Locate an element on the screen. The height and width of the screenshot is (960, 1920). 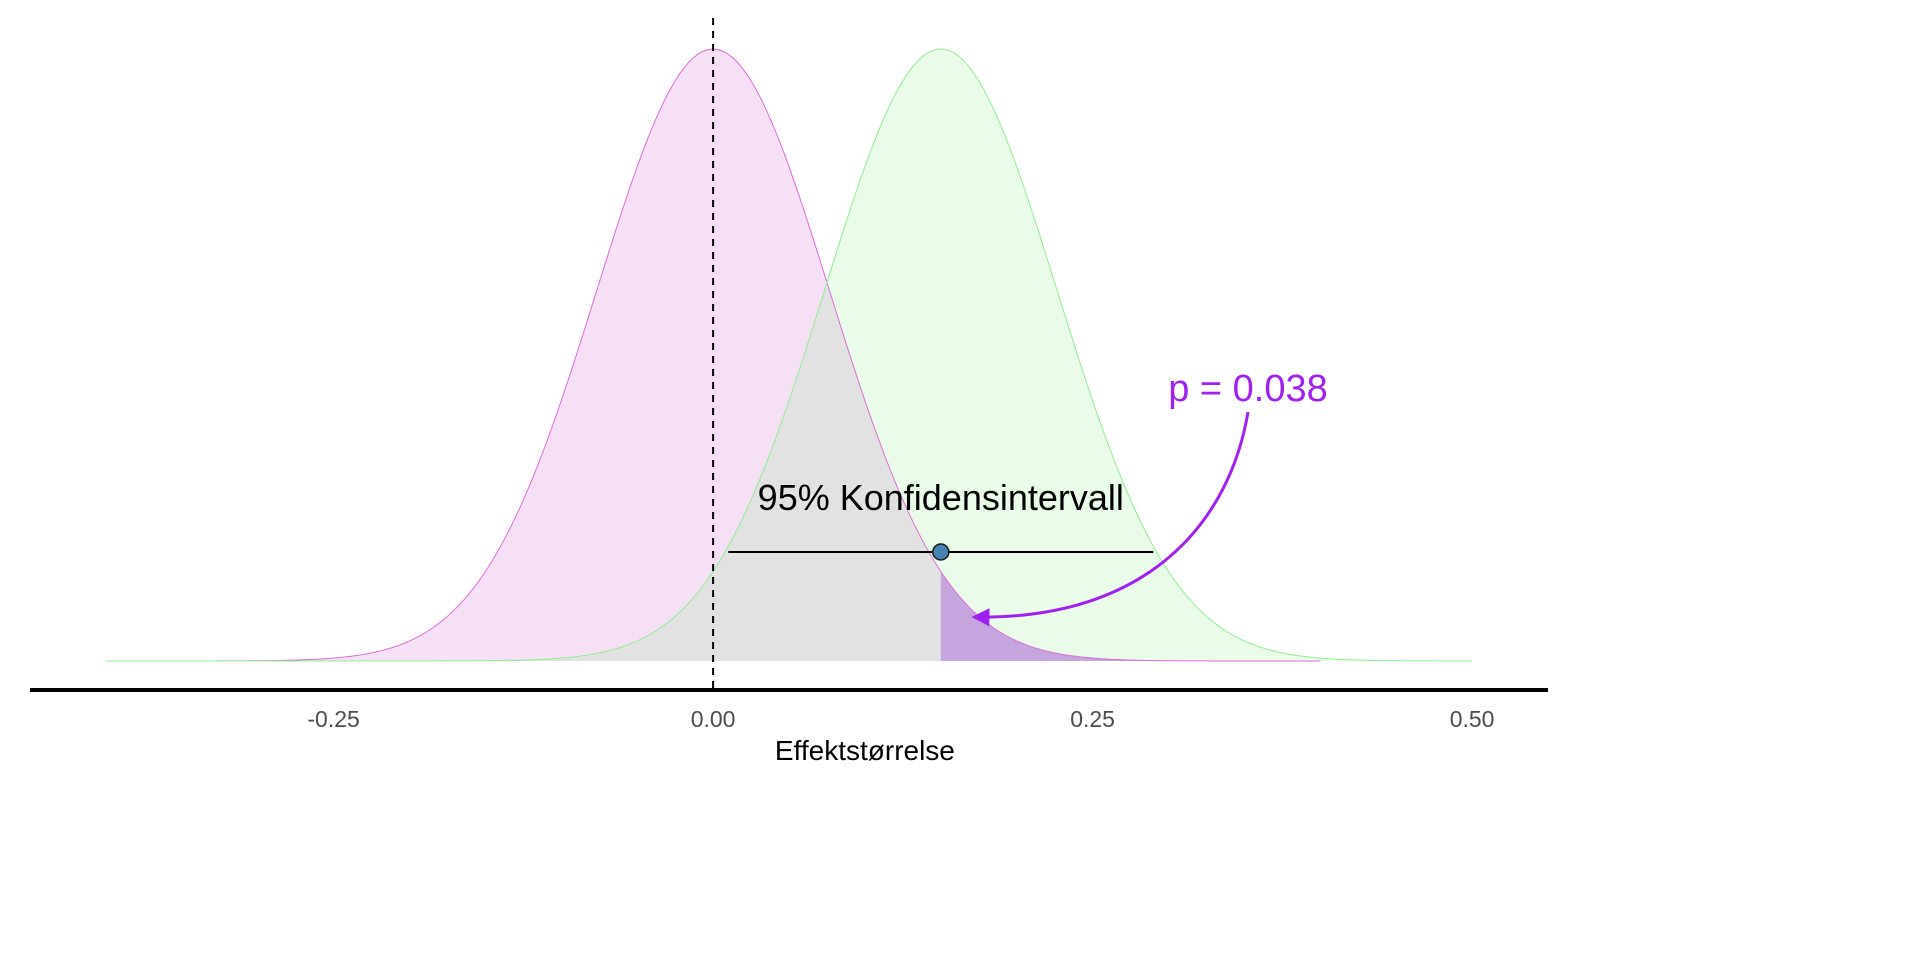
effect-estimate-point is located at coordinates (941, 552).